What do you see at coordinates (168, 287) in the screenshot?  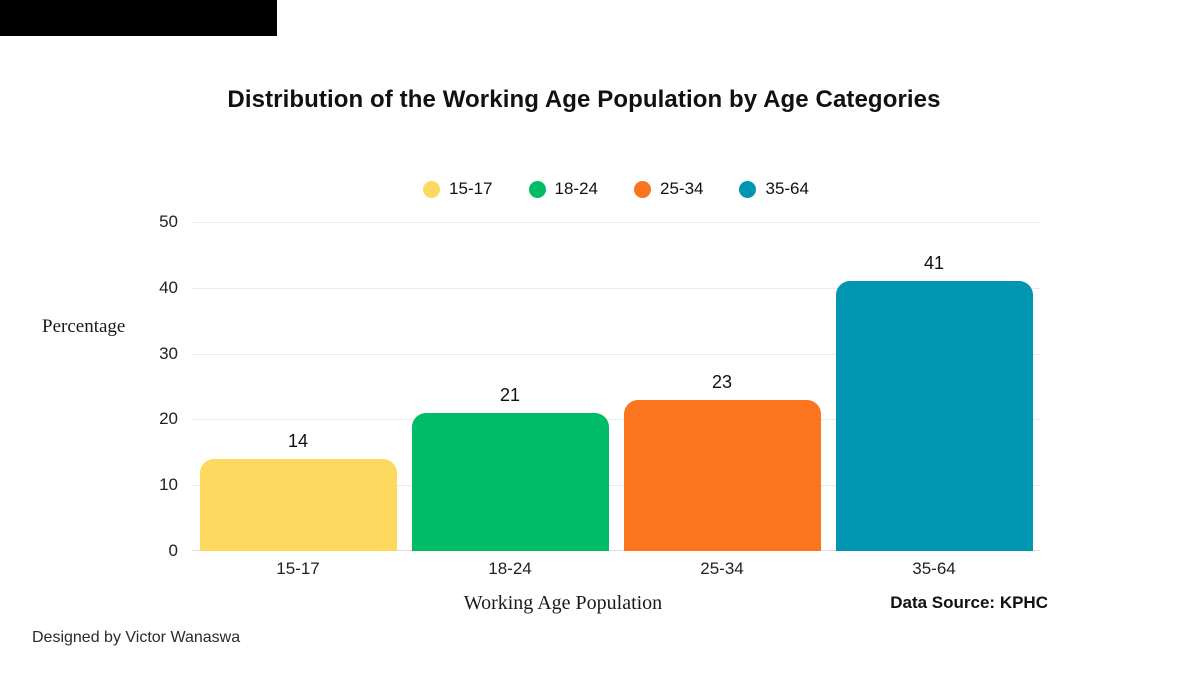 I see `y-tick-label-40: 40` at bounding box center [168, 287].